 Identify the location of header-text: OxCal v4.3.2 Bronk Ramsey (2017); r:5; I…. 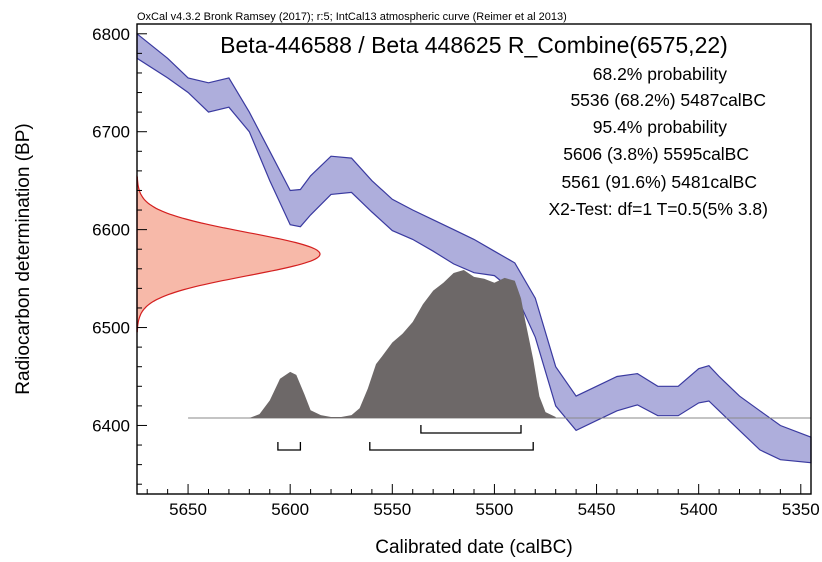
(352, 17).